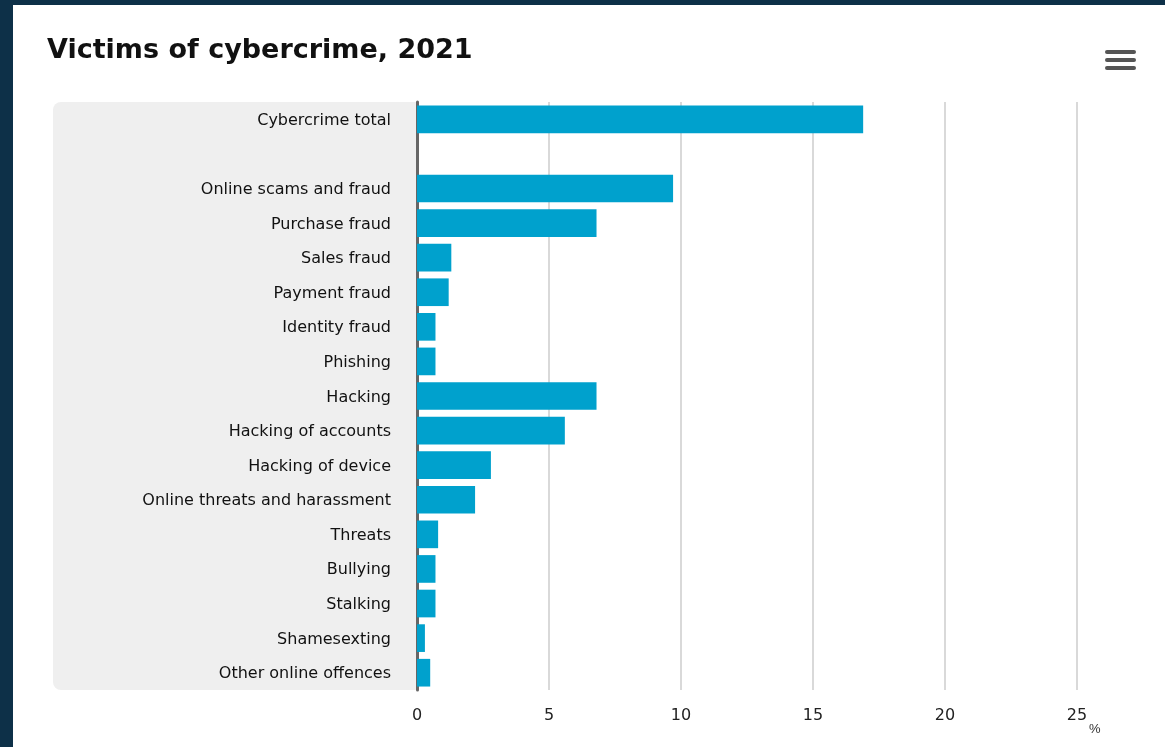 This screenshot has height=747, width=1165. I want to click on chart-title: Victims of cybercrime, 2021, so click(260, 48).